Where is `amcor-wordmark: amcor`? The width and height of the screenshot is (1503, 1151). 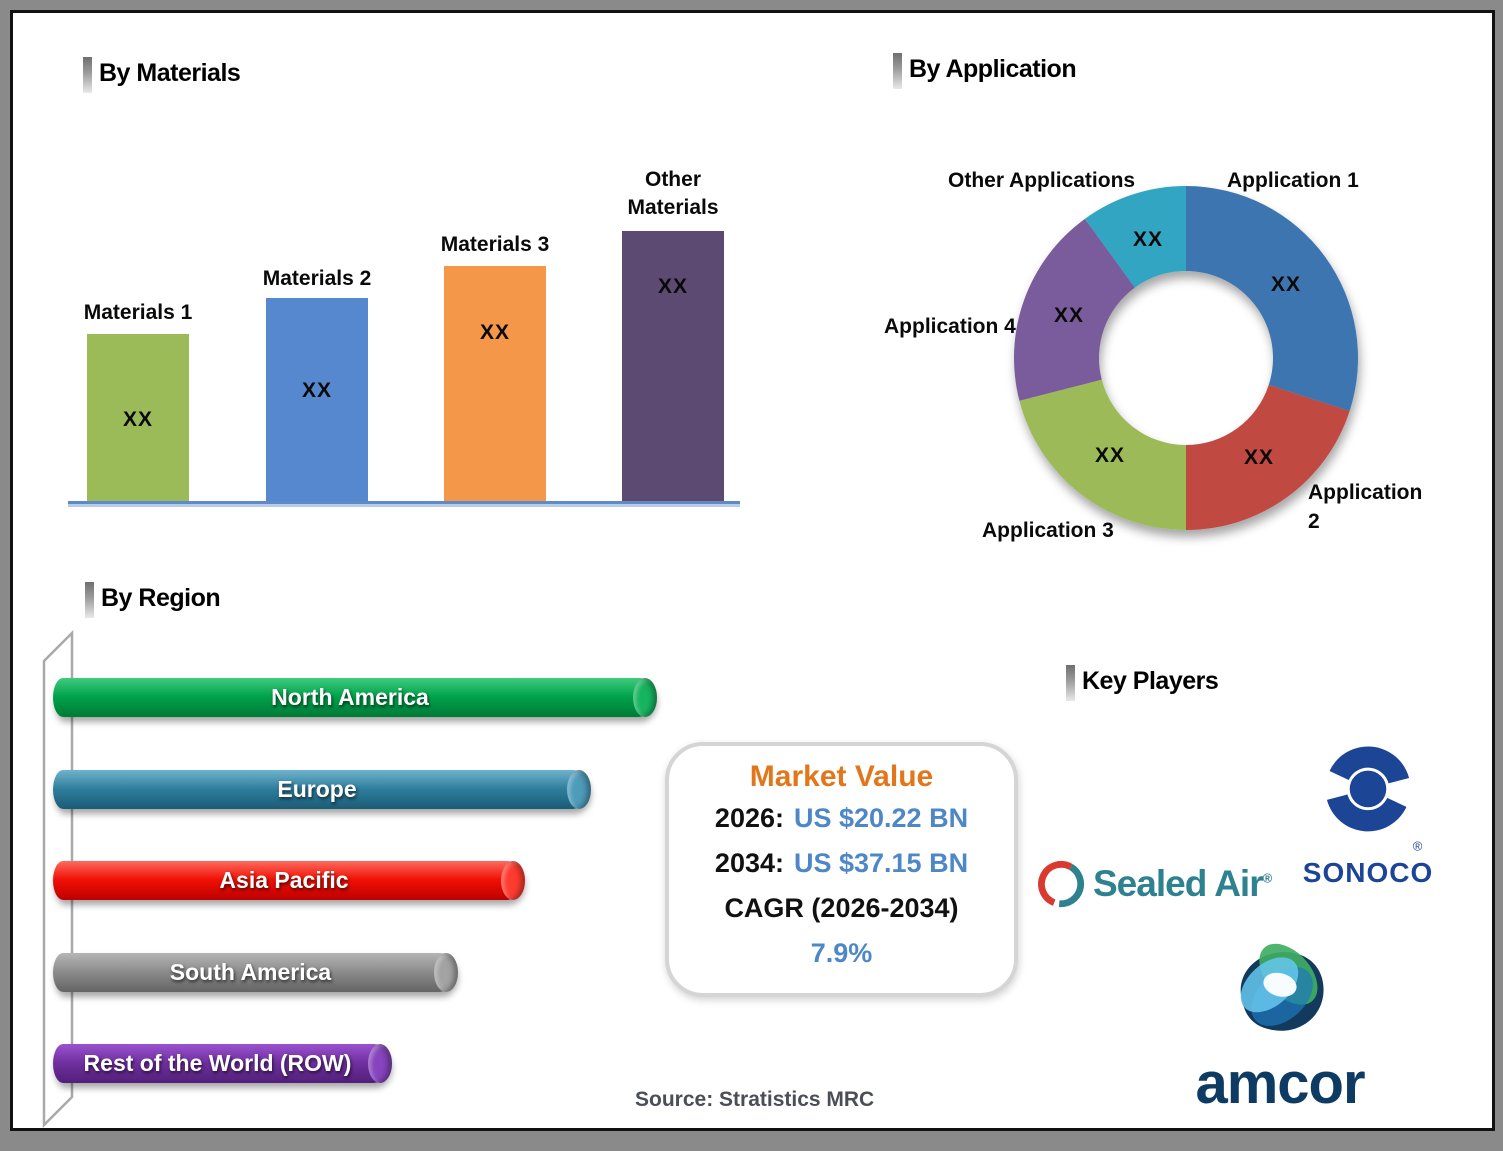 amcor-wordmark: amcor is located at coordinates (1280, 1083).